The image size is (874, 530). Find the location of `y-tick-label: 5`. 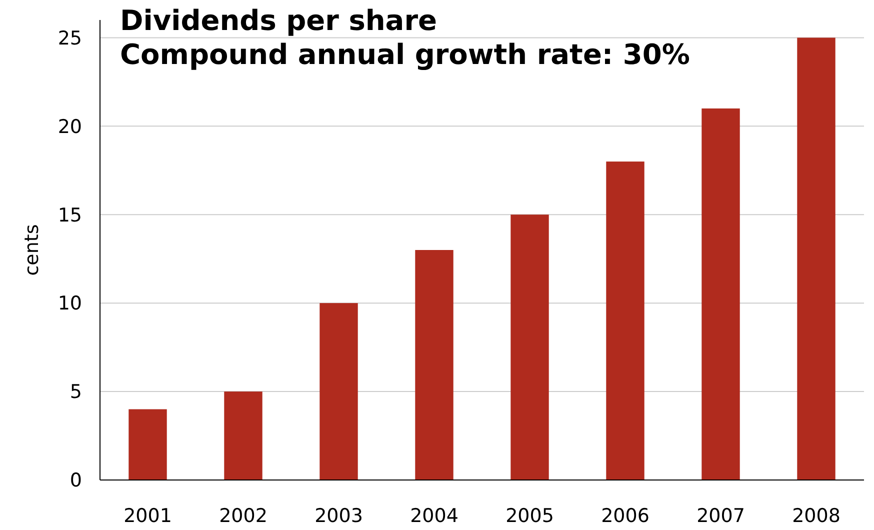

y-tick-label: 5 is located at coordinates (76, 392).